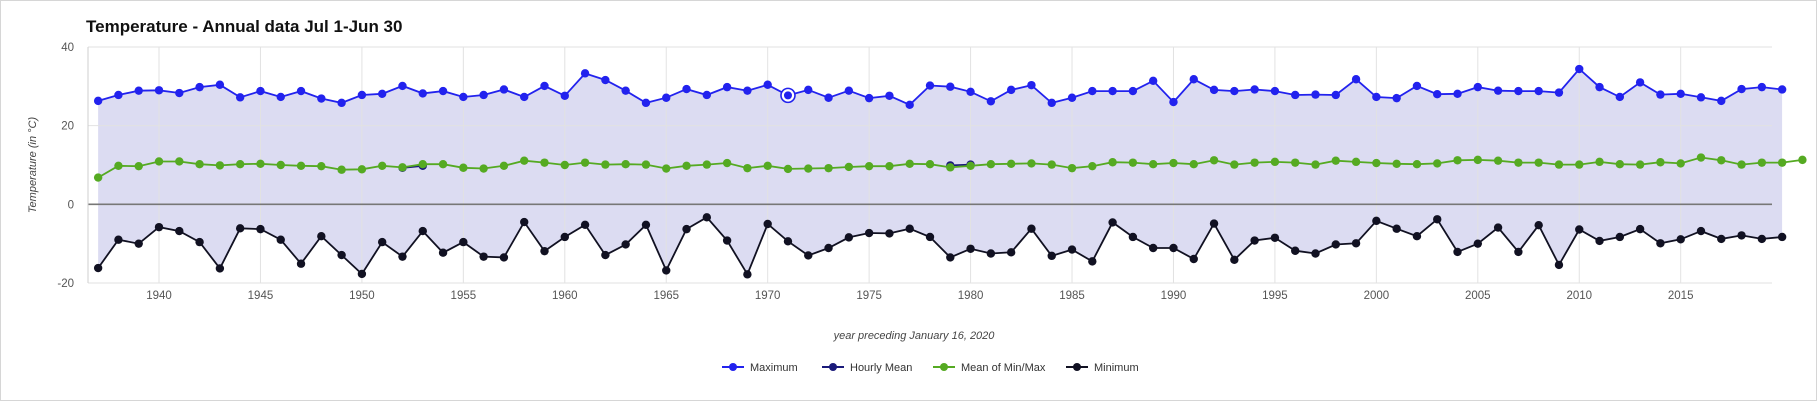  What do you see at coordinates (867, 368) in the screenshot?
I see `legend-item-hourly-mean: Hourly Mean` at bounding box center [867, 368].